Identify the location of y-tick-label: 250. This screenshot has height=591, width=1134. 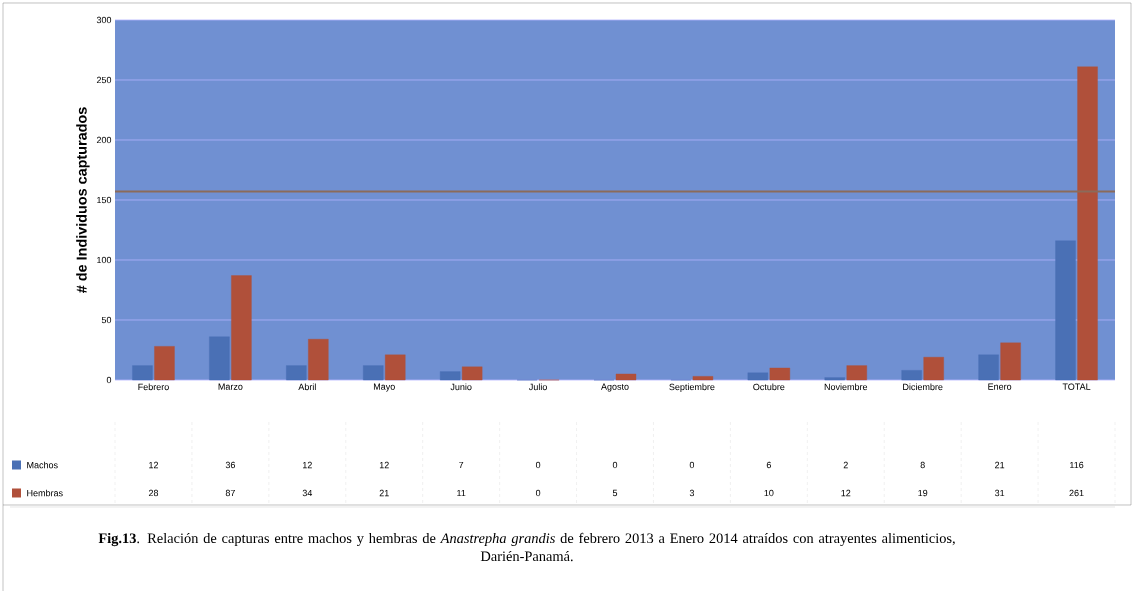
(104, 80).